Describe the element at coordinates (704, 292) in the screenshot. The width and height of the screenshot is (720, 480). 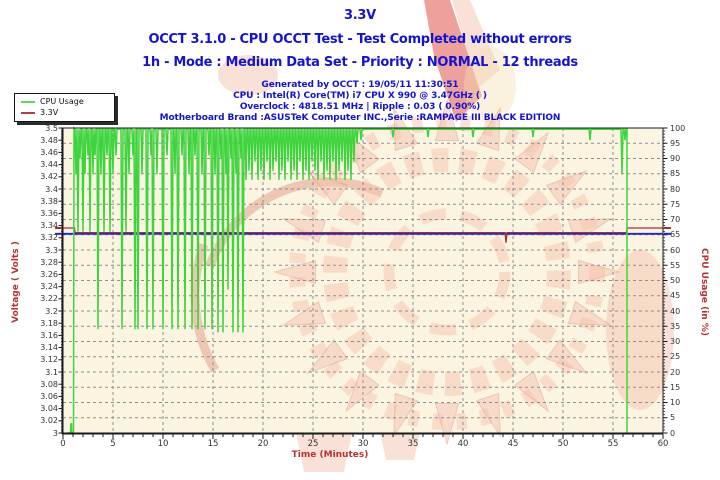
I see `y-axis-right-title: CPU Usage (in %)` at that location.